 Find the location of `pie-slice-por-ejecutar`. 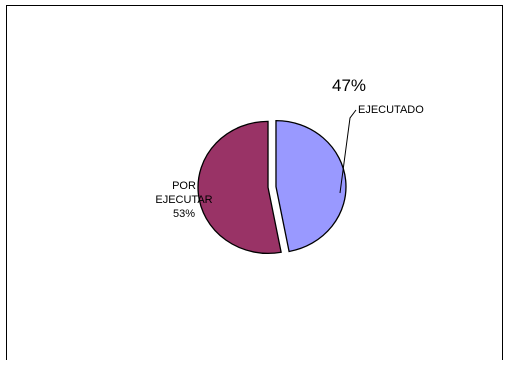

pie-slice-por-ejecutar is located at coordinates (239, 187).